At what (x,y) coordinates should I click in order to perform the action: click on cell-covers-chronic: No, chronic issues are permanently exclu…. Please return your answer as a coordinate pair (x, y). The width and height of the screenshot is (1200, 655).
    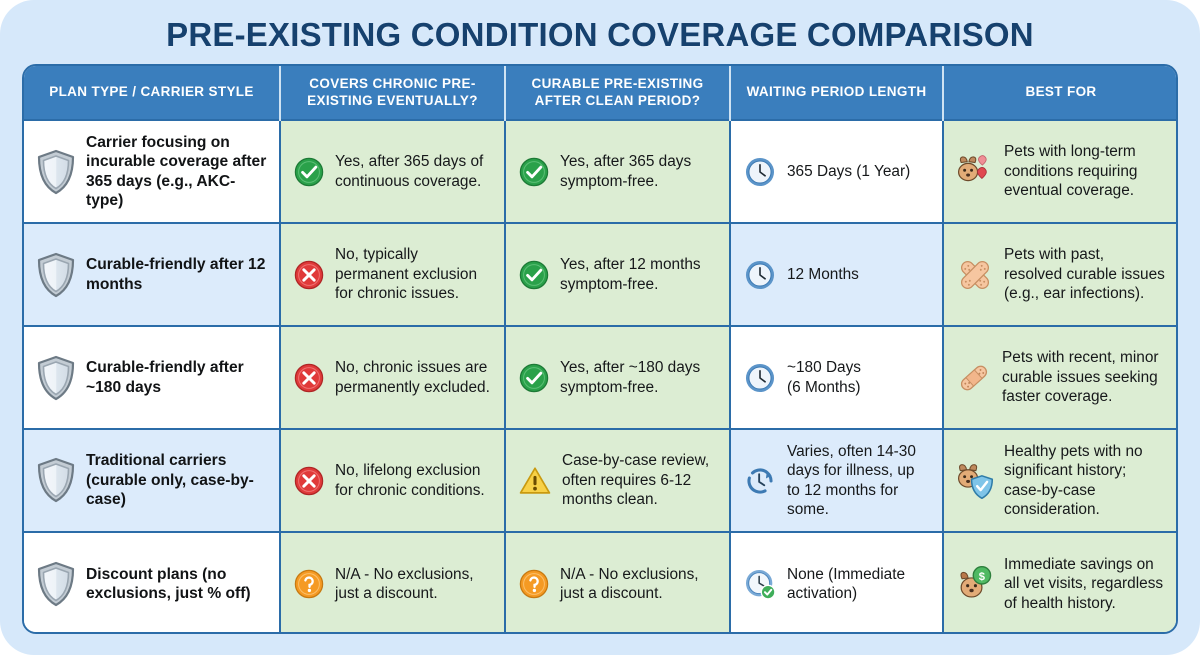
    Looking at the image, I should click on (393, 377).